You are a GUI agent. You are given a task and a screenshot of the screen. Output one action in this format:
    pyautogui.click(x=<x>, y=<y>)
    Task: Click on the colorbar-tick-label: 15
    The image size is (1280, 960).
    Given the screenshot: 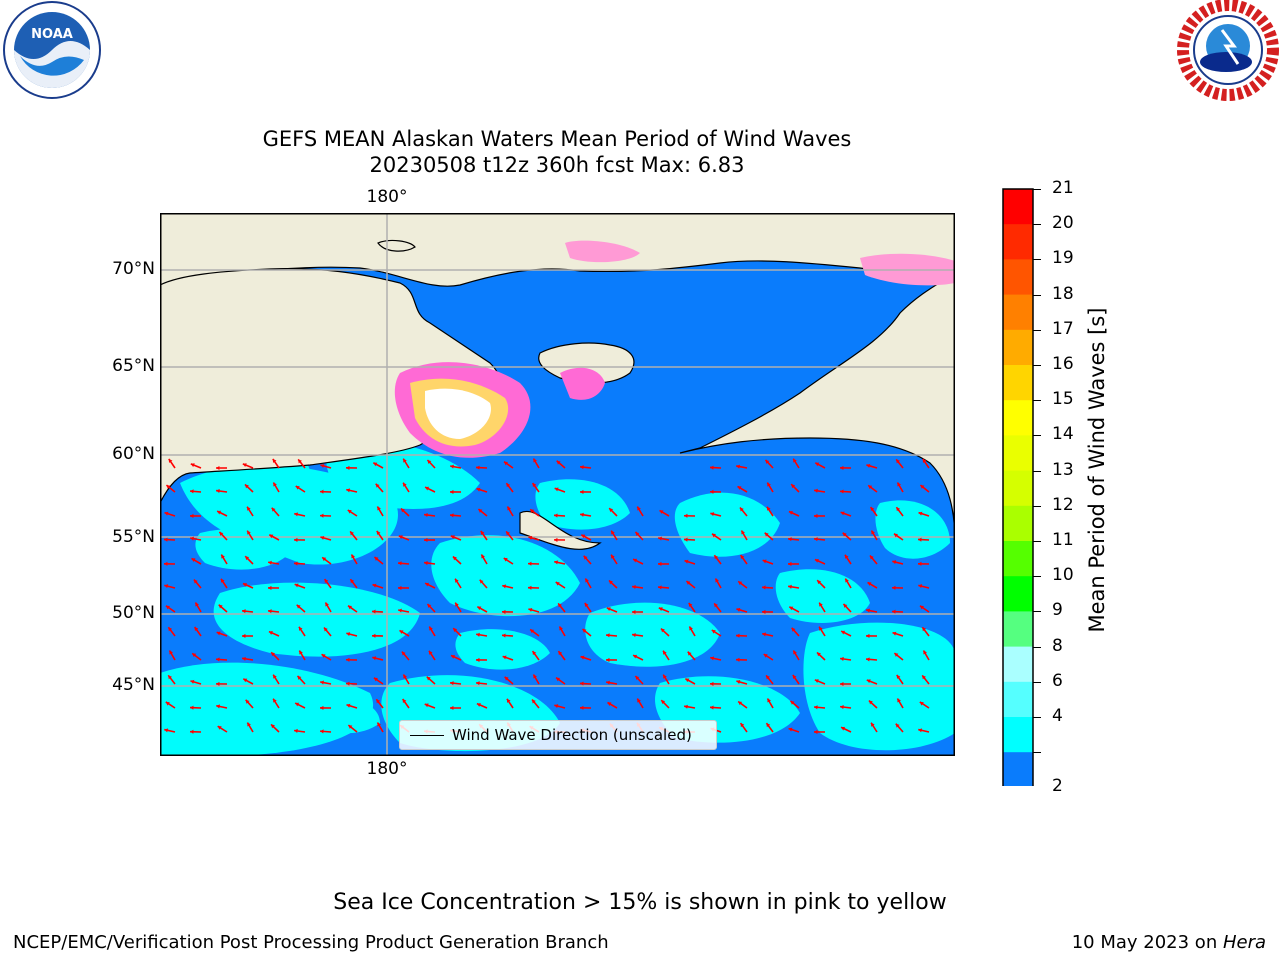 What is the action you would take?
    pyautogui.click(x=1063, y=399)
    